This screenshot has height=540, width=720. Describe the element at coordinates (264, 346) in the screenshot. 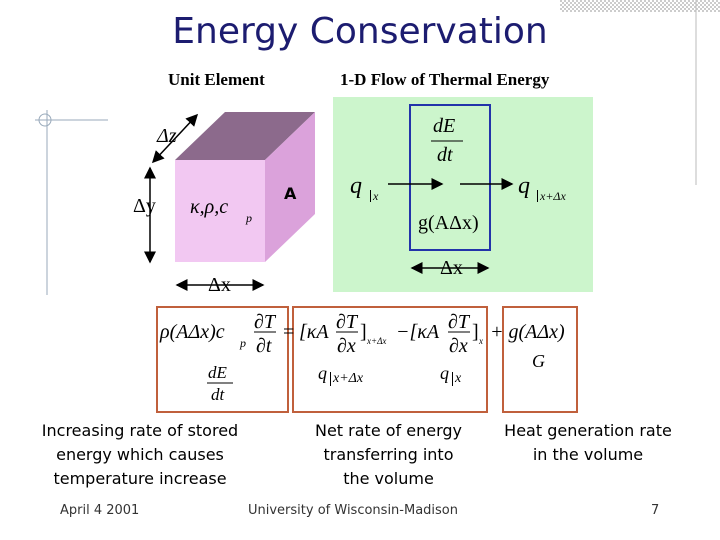

I see `eq-dt: ∂t` at that location.